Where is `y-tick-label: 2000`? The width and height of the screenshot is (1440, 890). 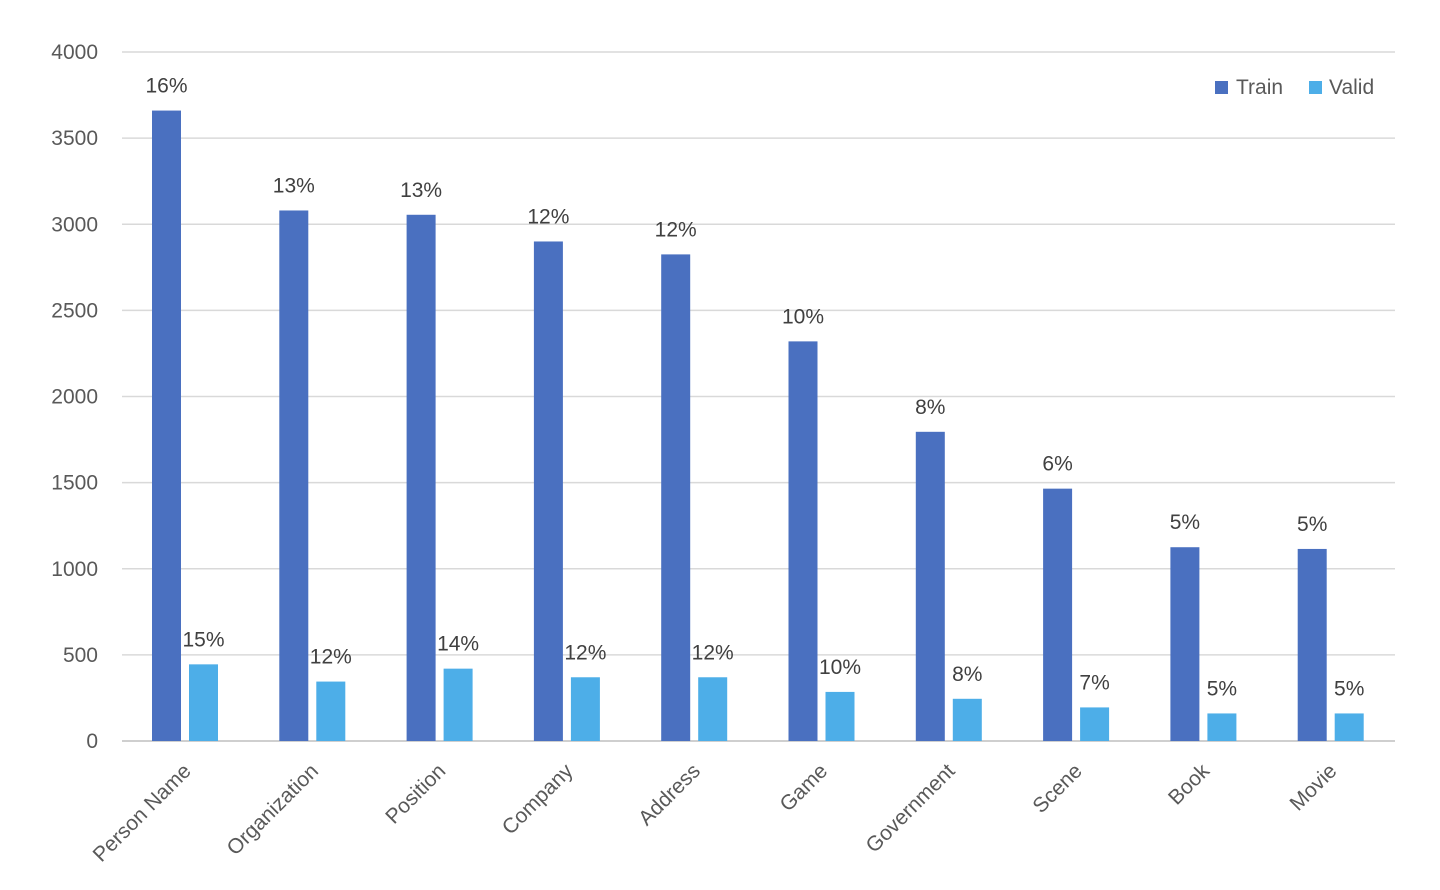 y-tick-label: 2000 is located at coordinates (74, 397).